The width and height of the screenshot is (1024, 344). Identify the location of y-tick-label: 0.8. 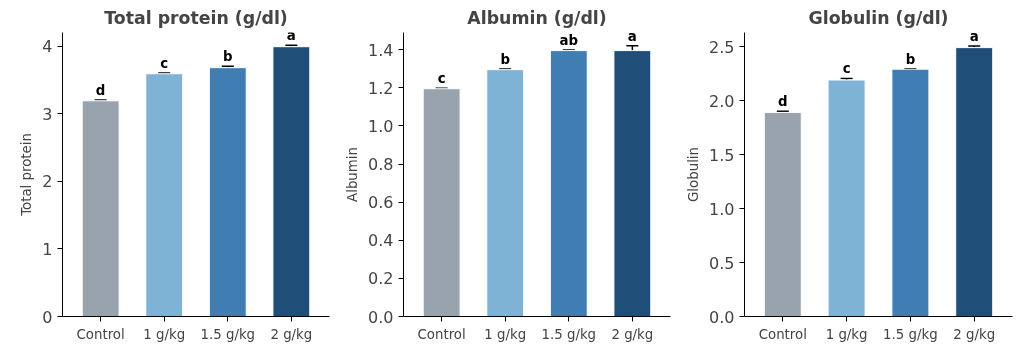
(381, 165).